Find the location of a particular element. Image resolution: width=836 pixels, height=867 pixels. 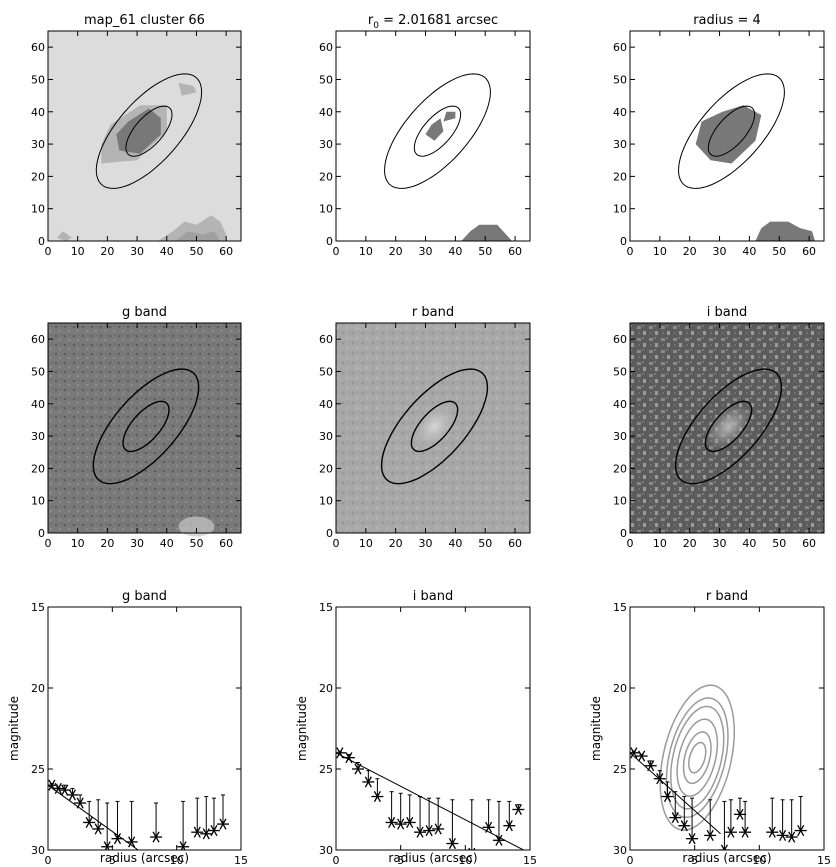

panel-4-title: g band is located at coordinates (144, 312).